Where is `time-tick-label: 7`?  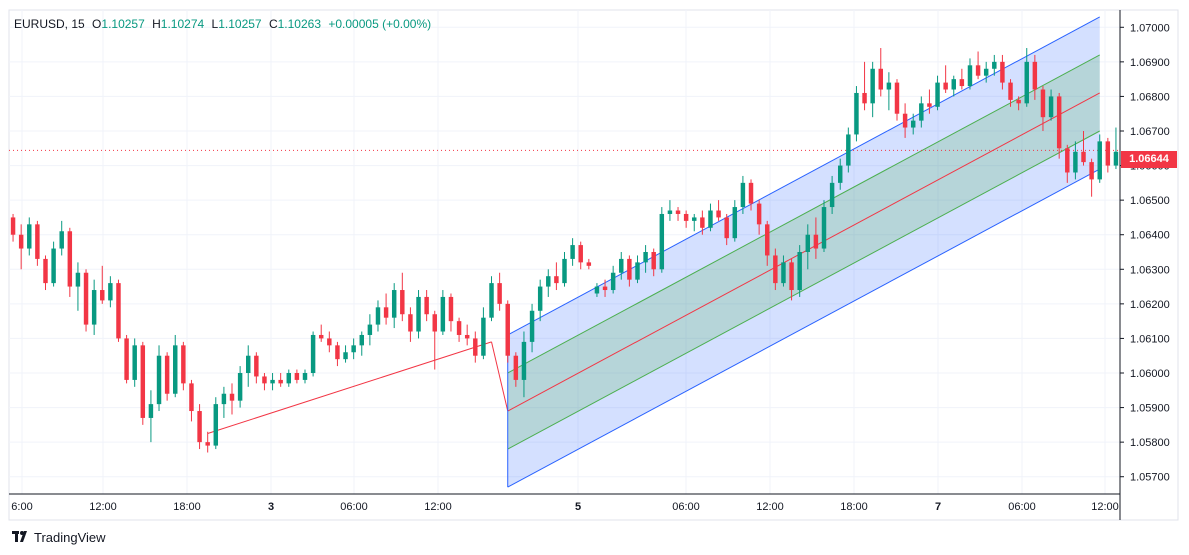
time-tick-label: 7 is located at coordinates (938, 507).